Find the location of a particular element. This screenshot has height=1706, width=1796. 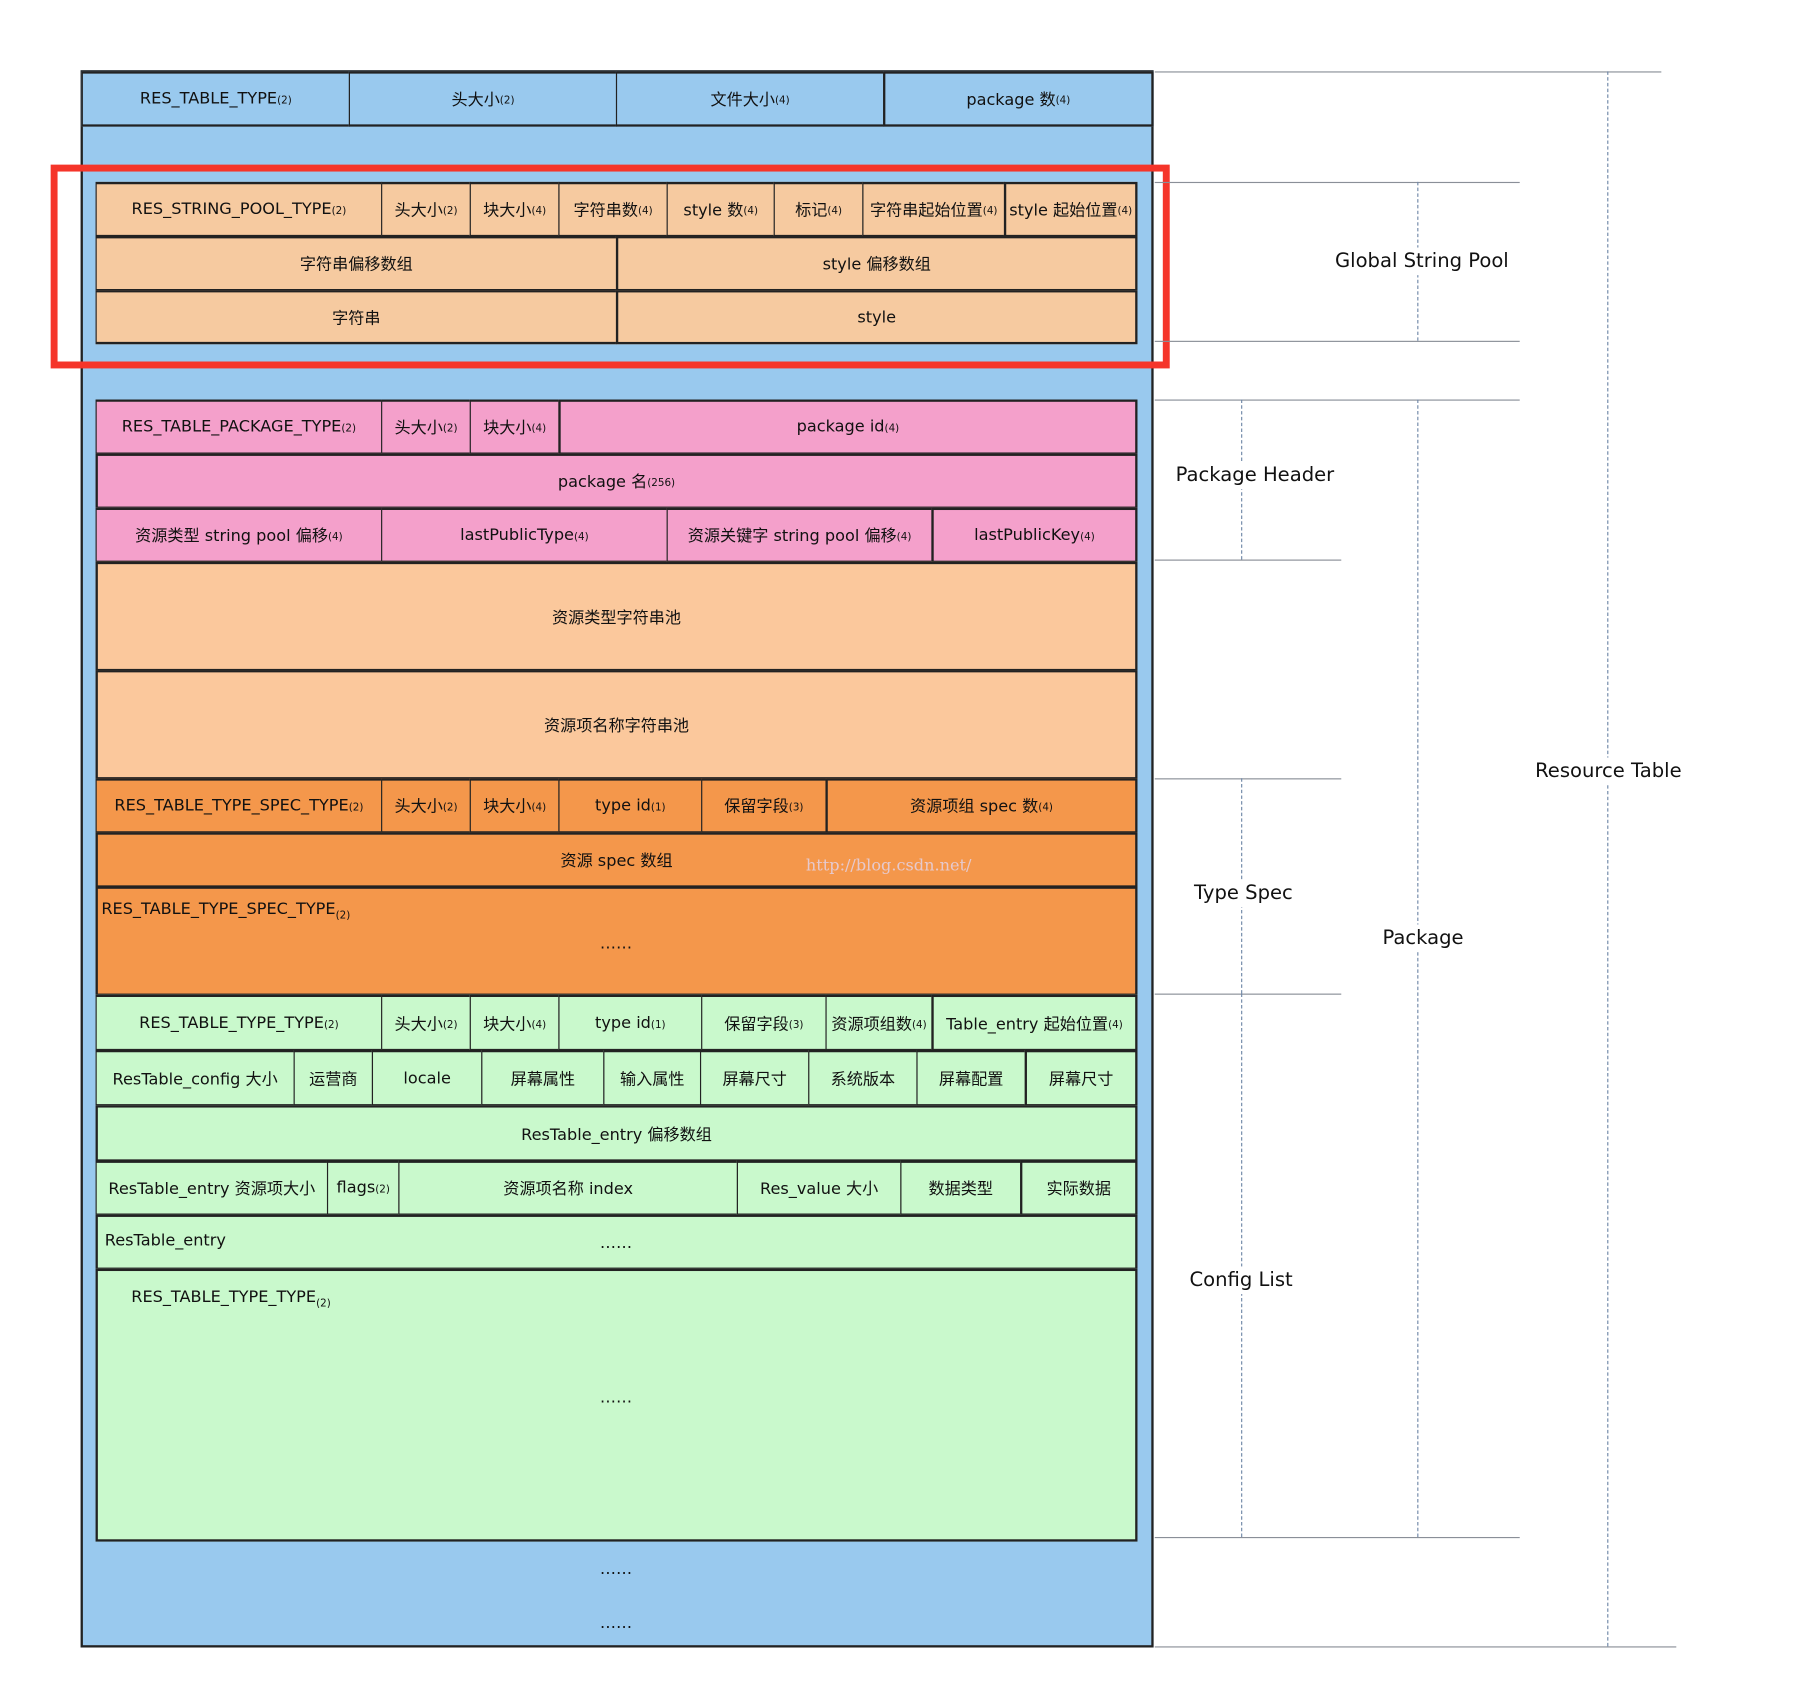

cell-label: RES_TABLE_TYPE_SPEC_TYPE is located at coordinates (231, 806).